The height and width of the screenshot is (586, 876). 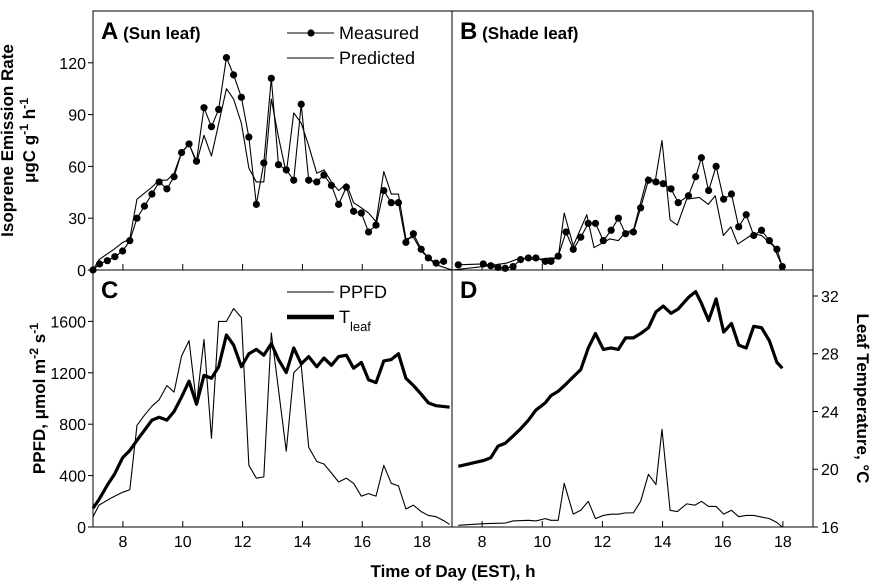 I want to click on y-tick-label: 120, so click(x=72, y=64).